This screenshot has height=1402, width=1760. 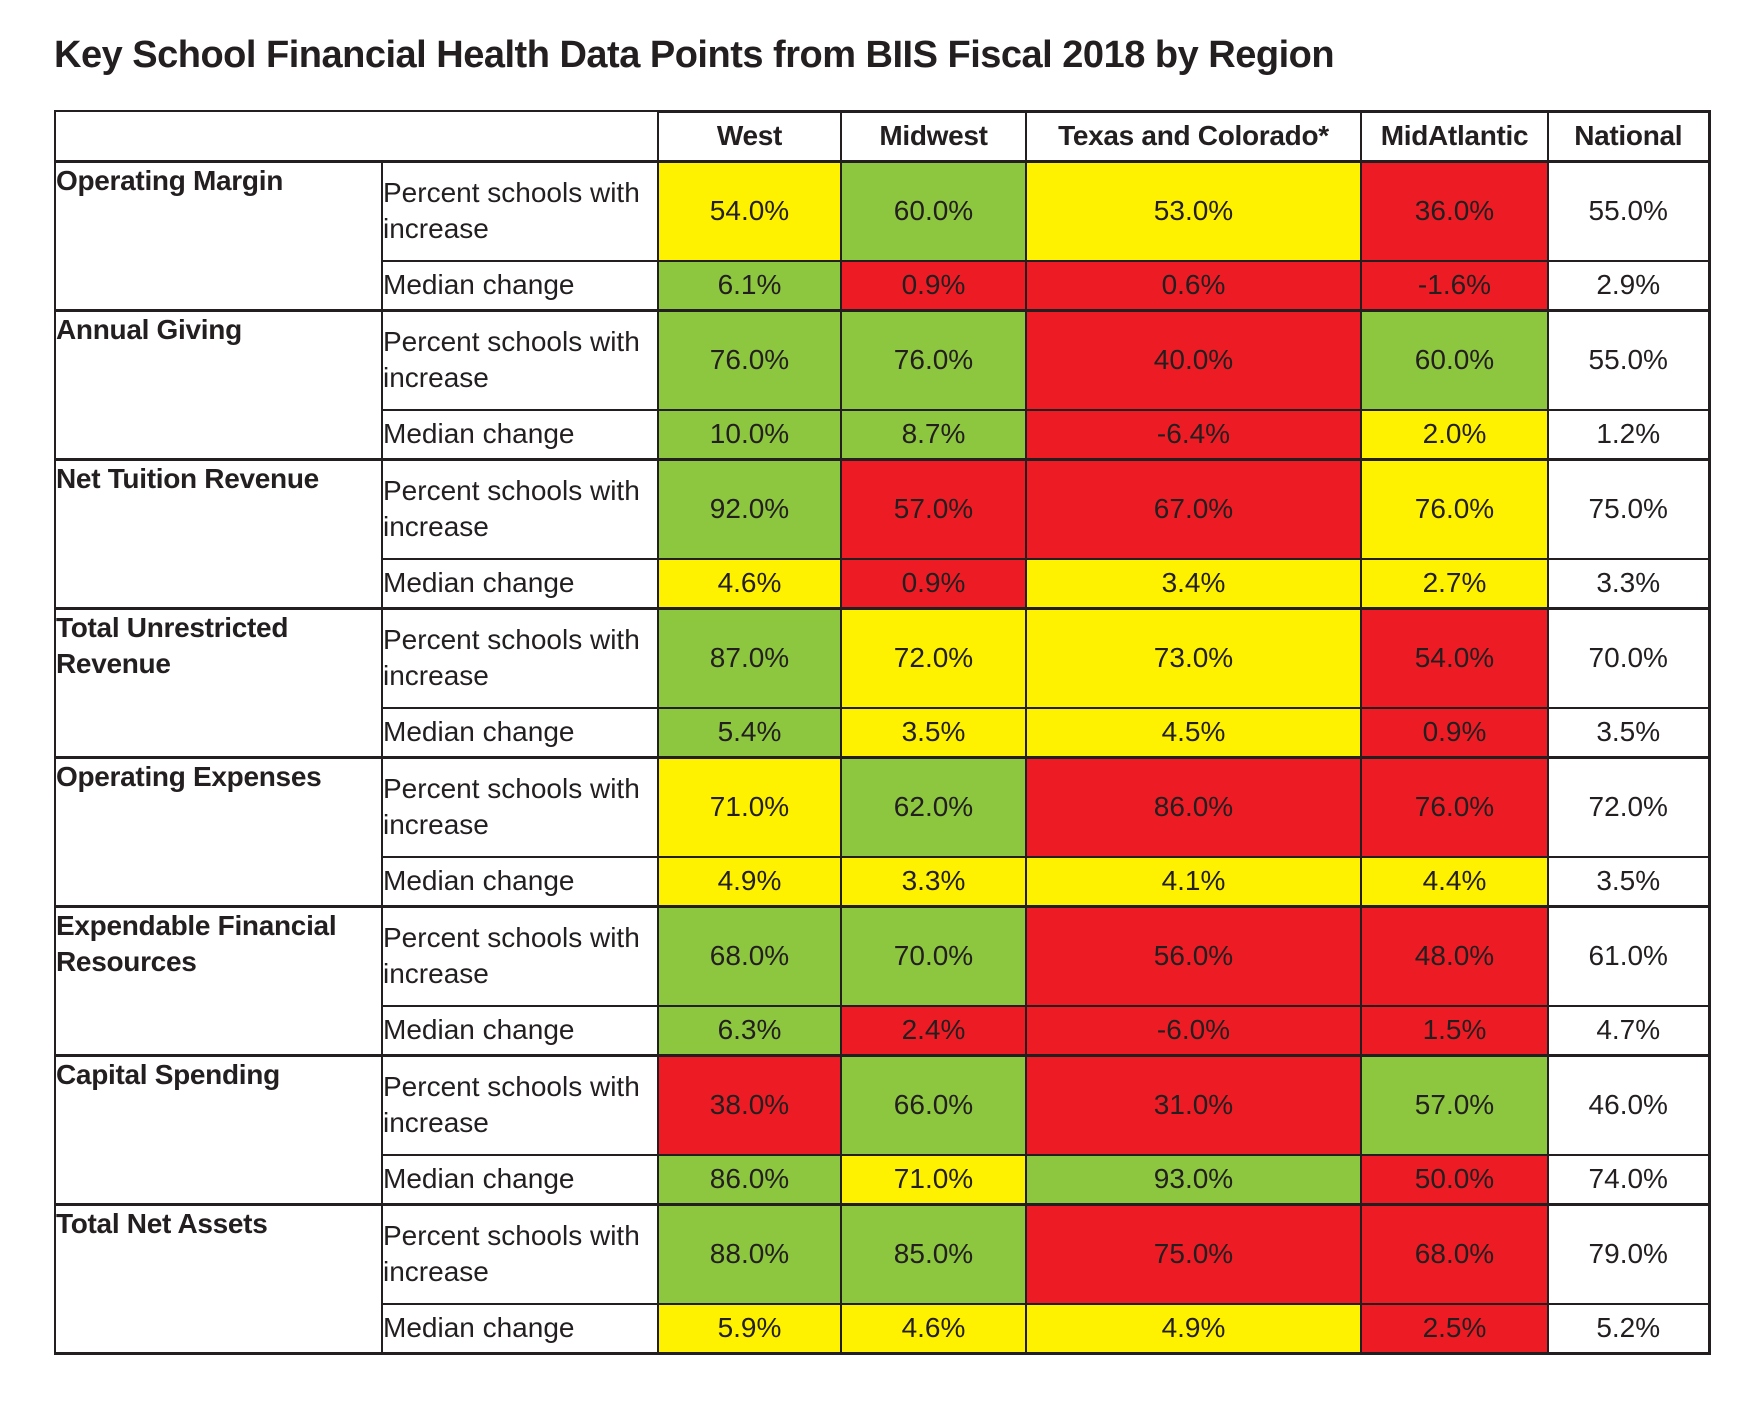 I want to click on value-cell: 71.0%, so click(x=933, y=1180).